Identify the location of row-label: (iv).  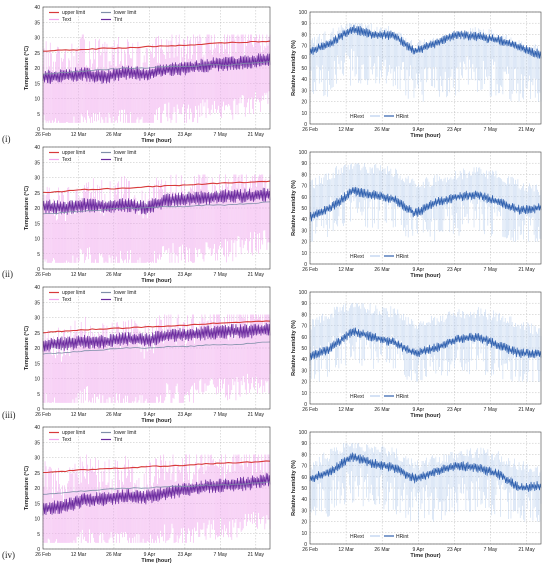
(8, 555).